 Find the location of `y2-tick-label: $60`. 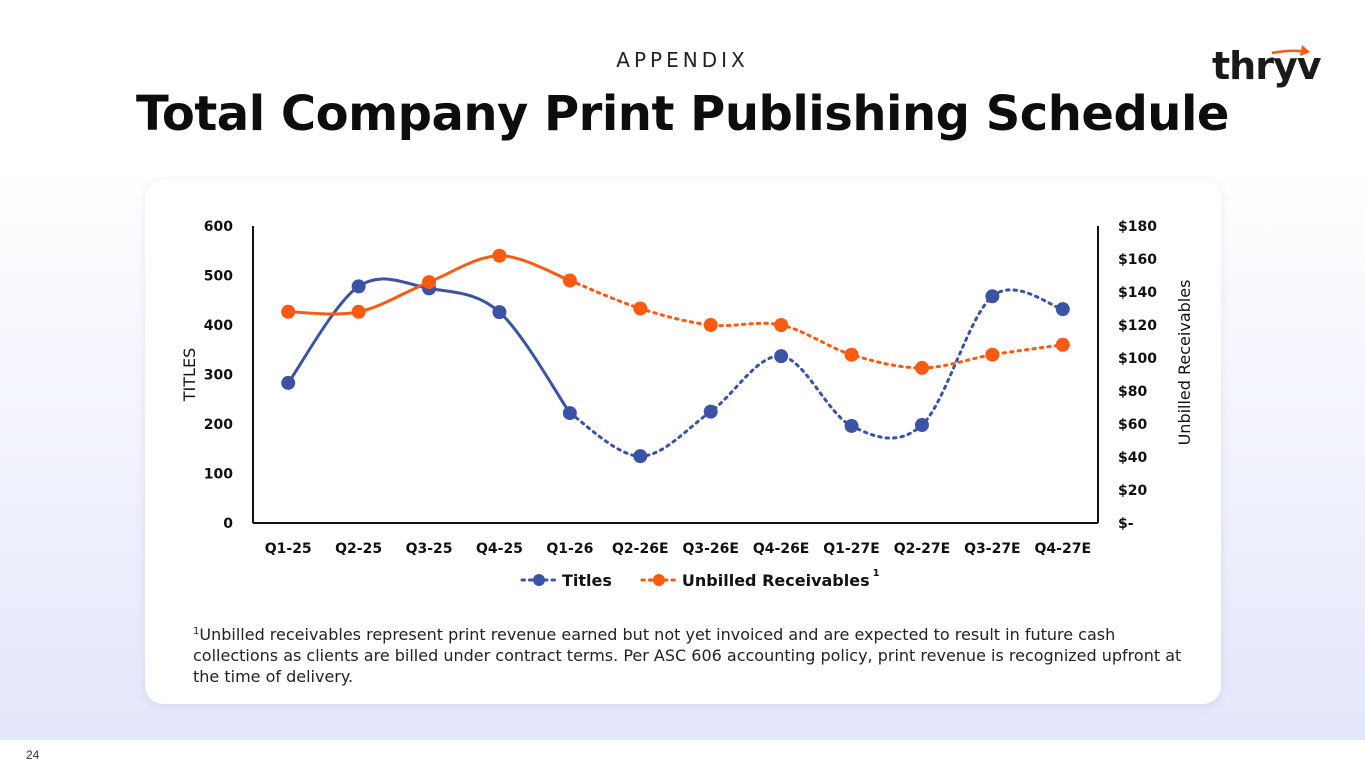

y2-tick-label: $60 is located at coordinates (1132, 425).